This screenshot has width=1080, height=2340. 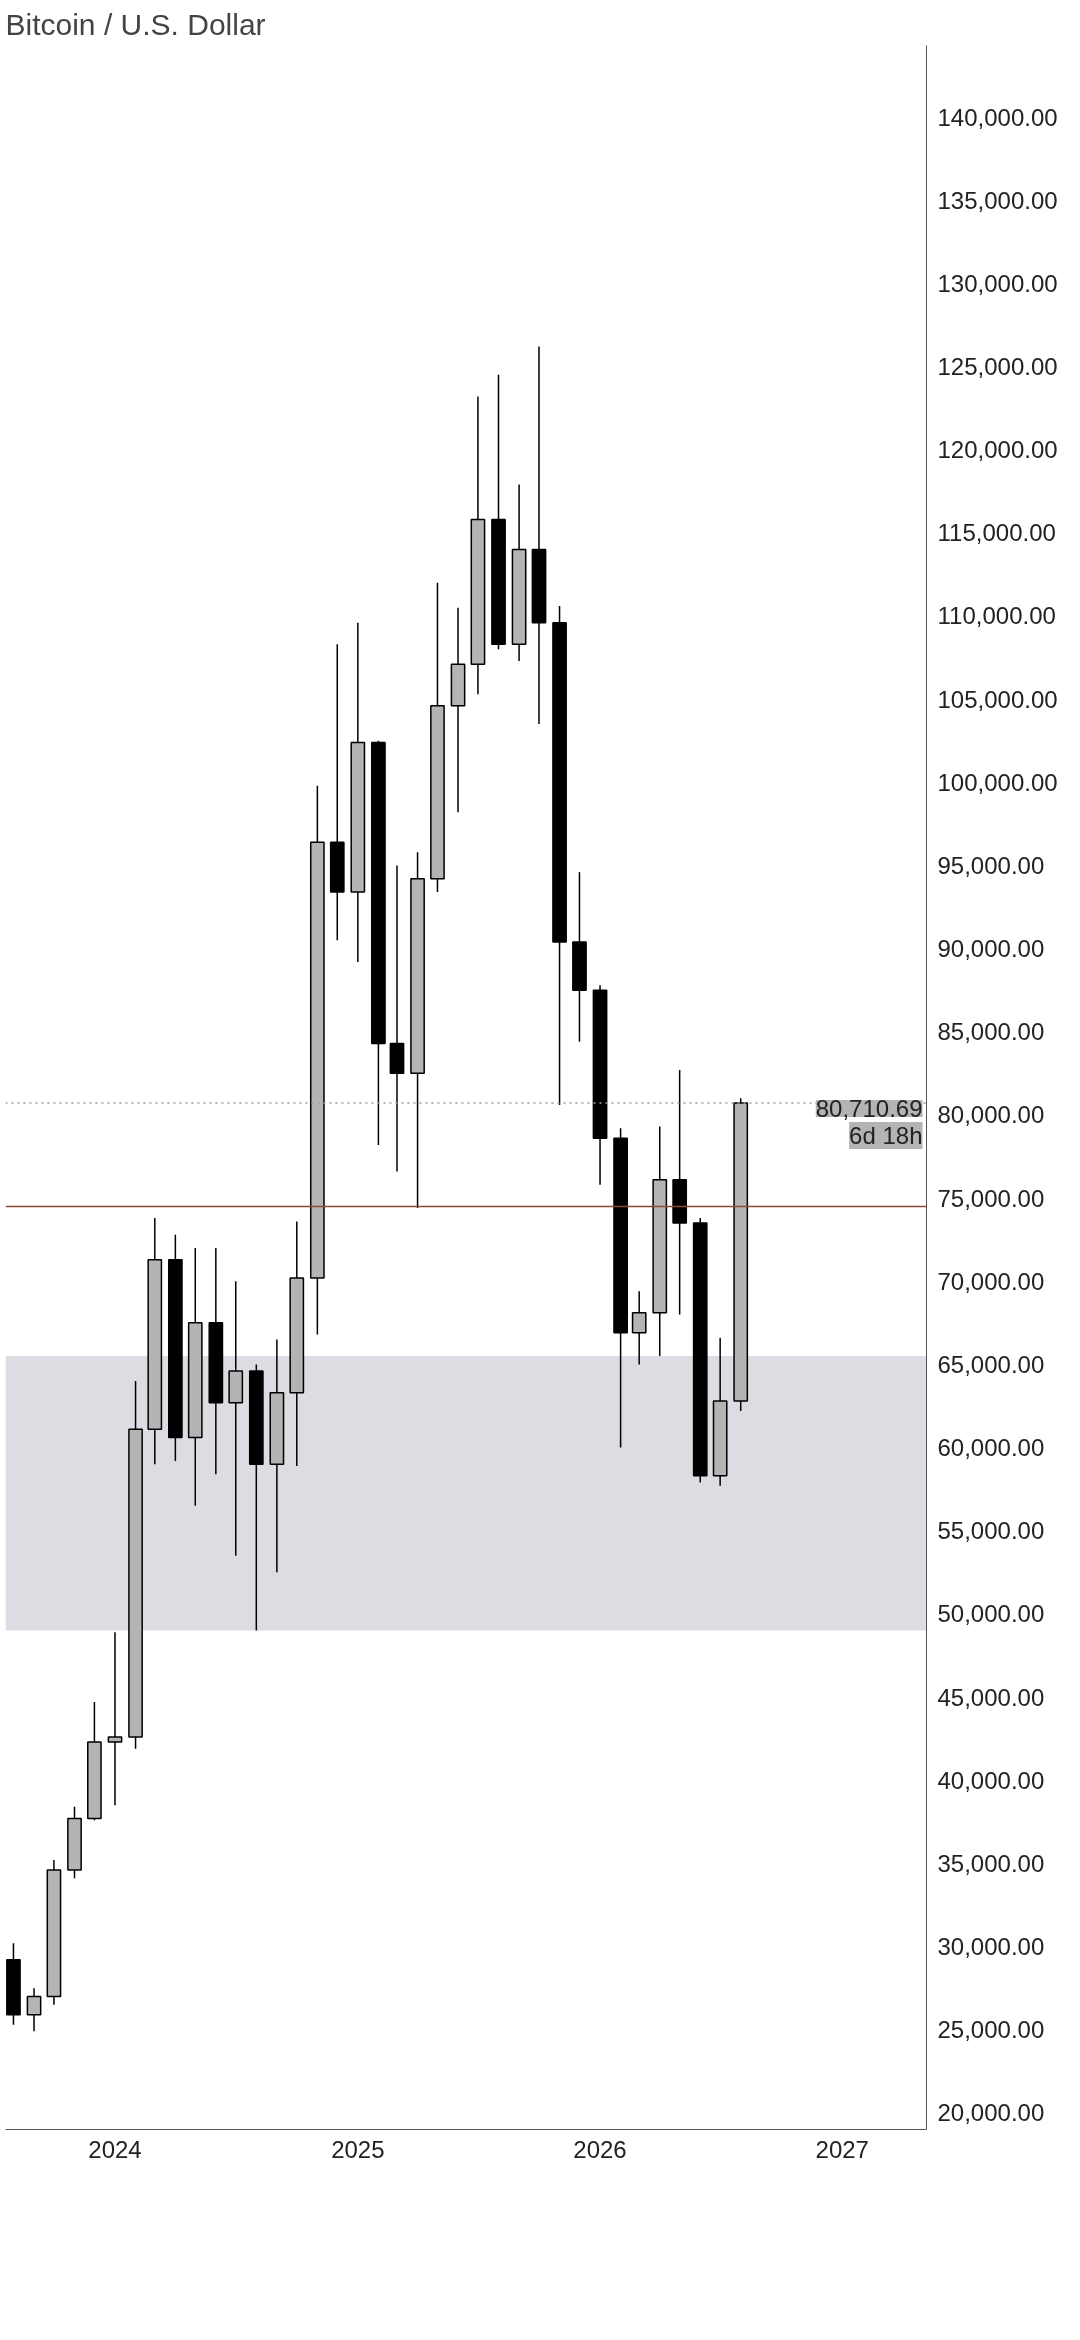 I want to click on y-tick-label: 50,000.00, so click(x=991, y=1614).